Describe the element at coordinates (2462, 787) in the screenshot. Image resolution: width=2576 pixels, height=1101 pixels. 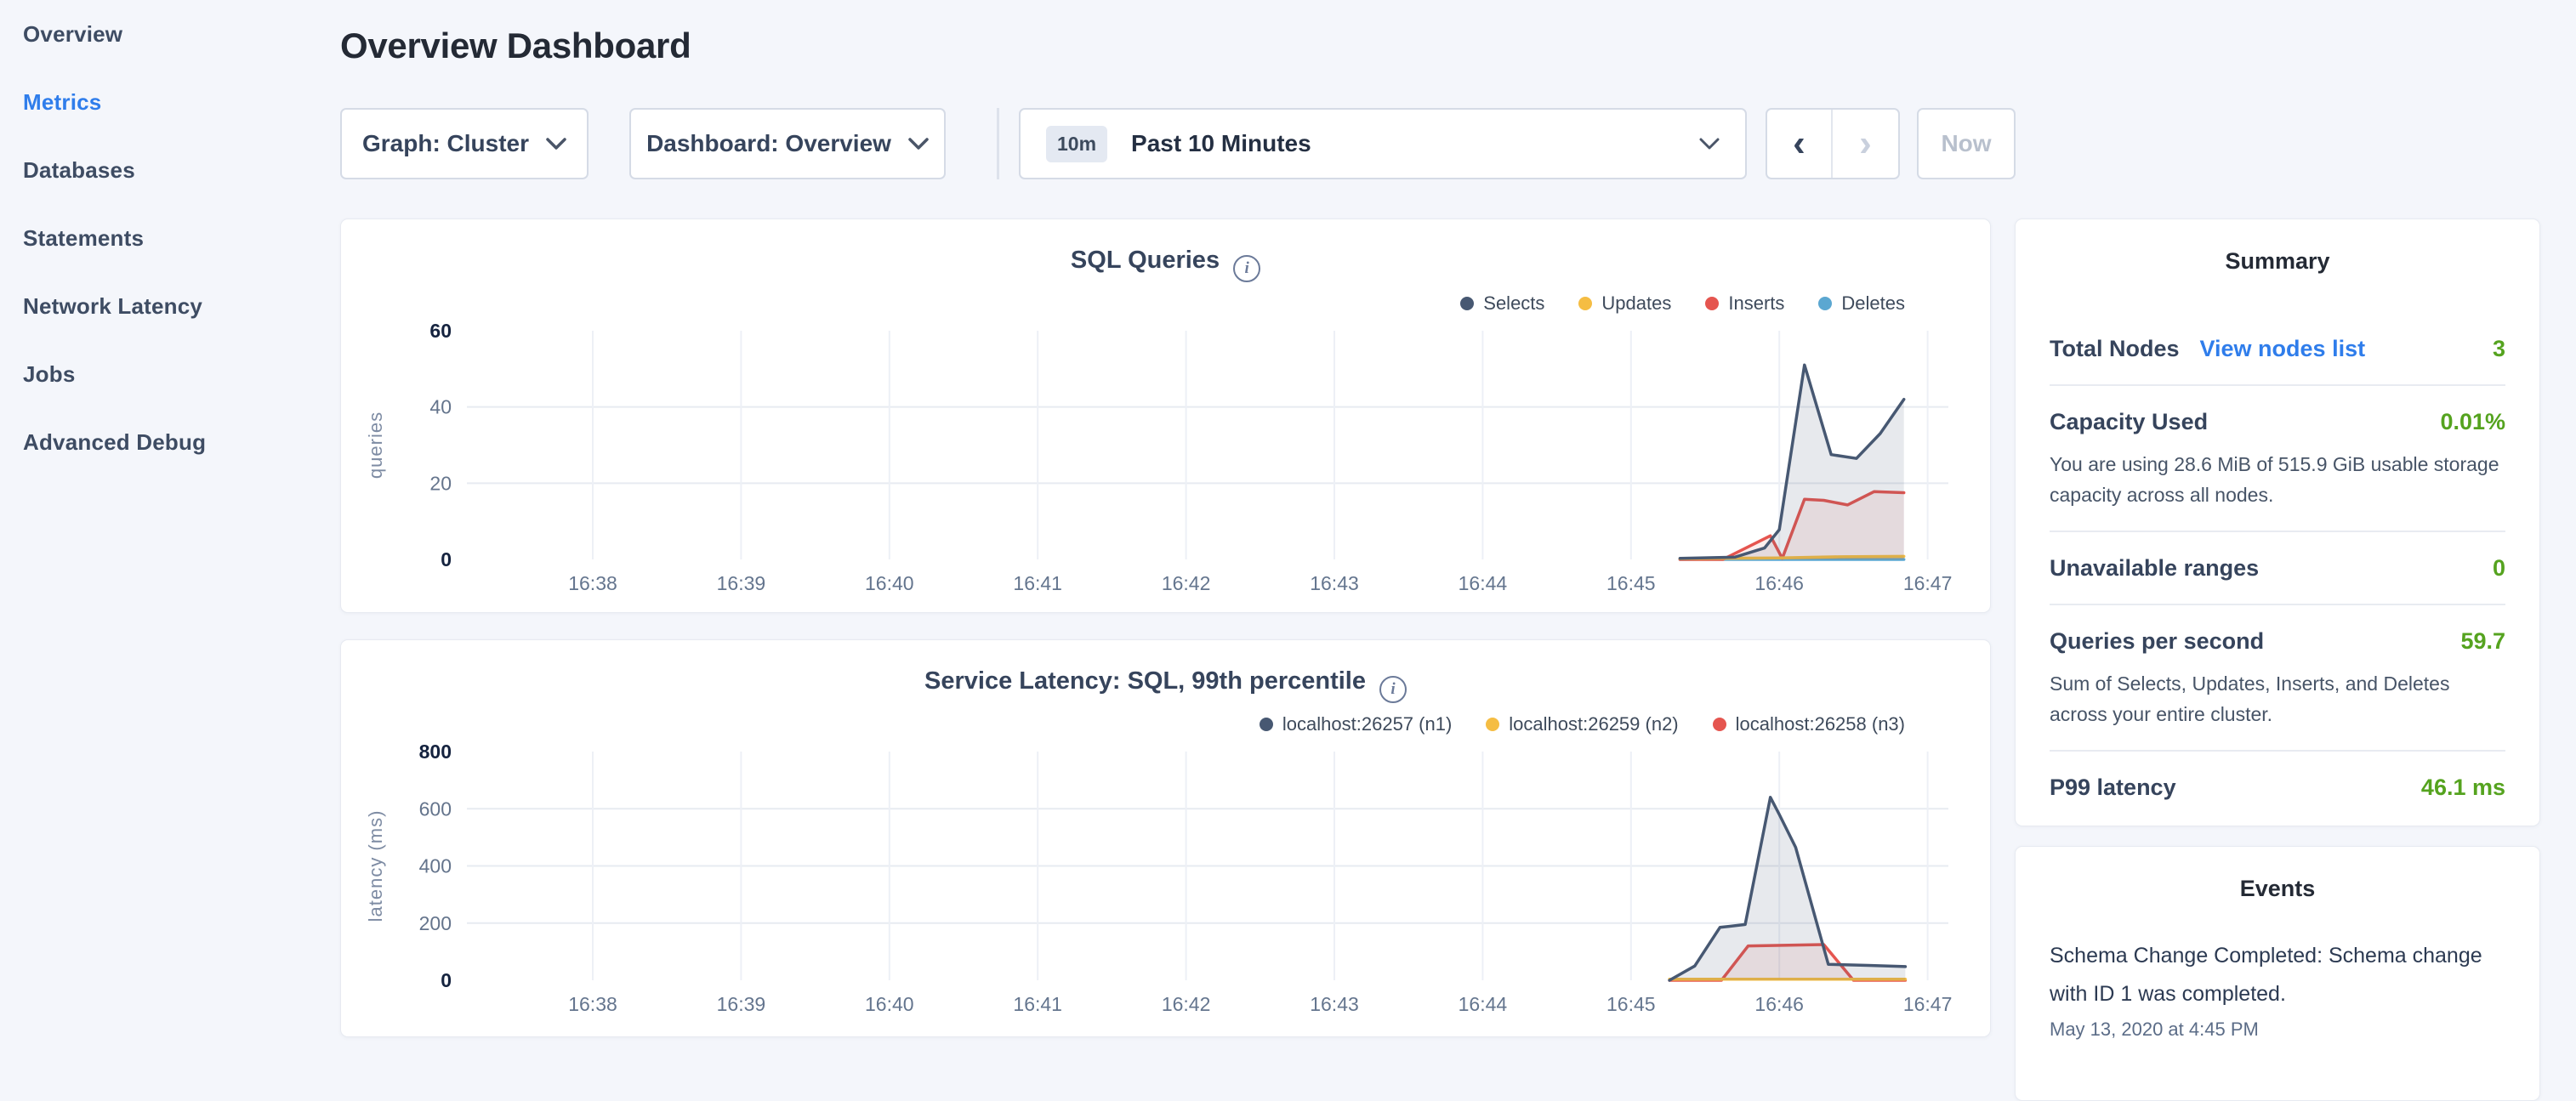
I see `summary-value: 46.1 ms` at that location.